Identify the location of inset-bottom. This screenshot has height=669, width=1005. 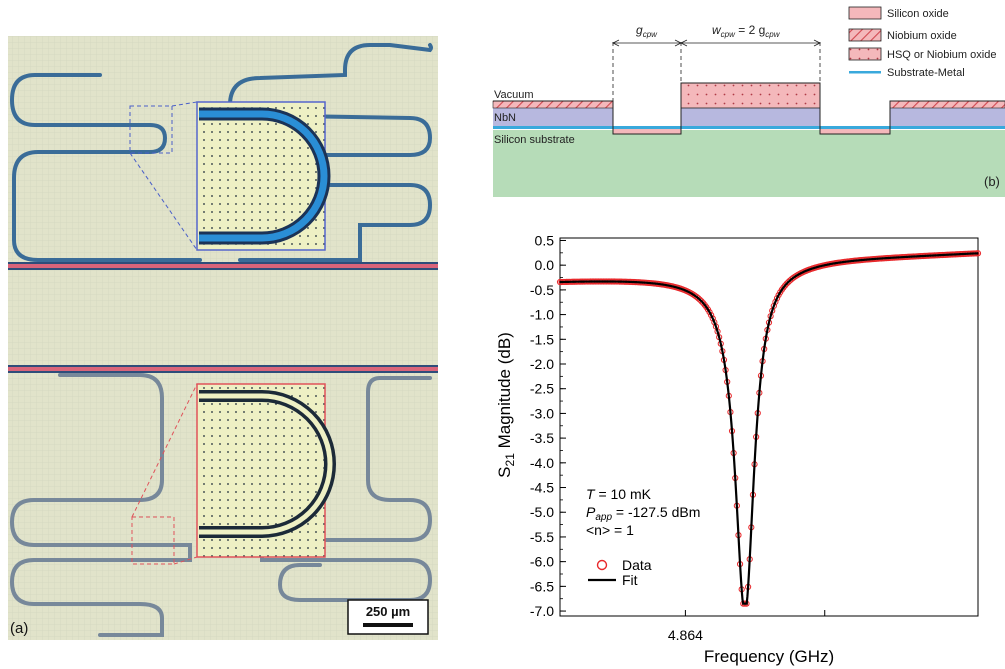
(266, 470).